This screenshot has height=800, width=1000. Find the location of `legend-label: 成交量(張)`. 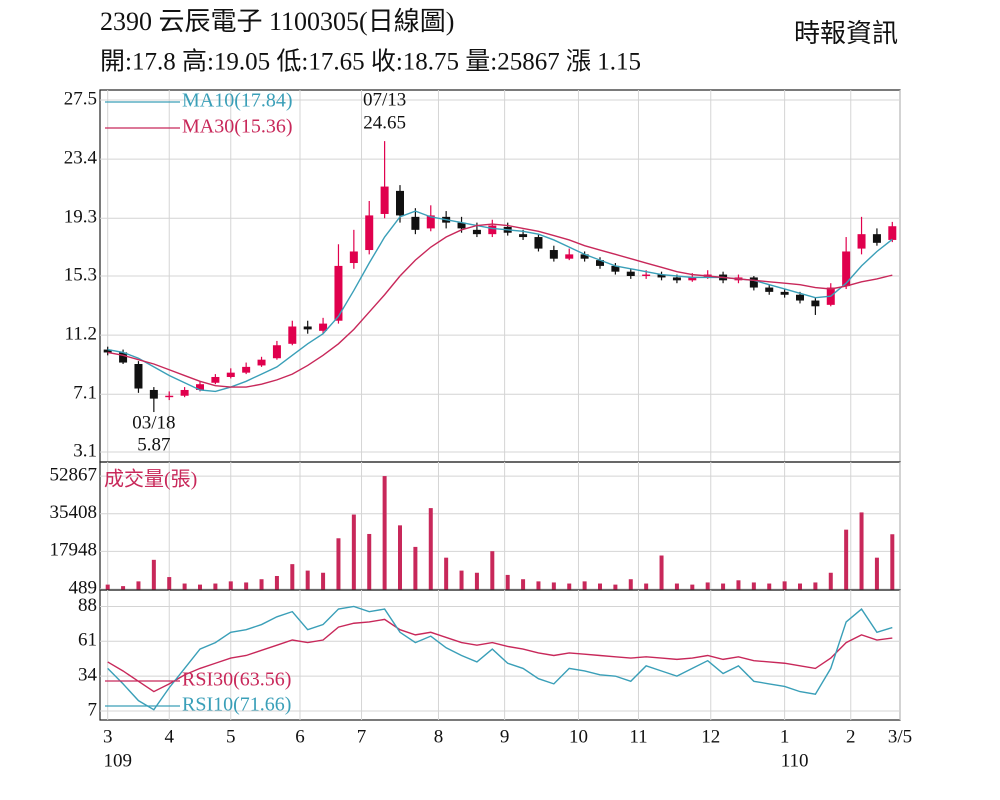

legend-label: 成交量(張) is located at coordinates (150, 479).